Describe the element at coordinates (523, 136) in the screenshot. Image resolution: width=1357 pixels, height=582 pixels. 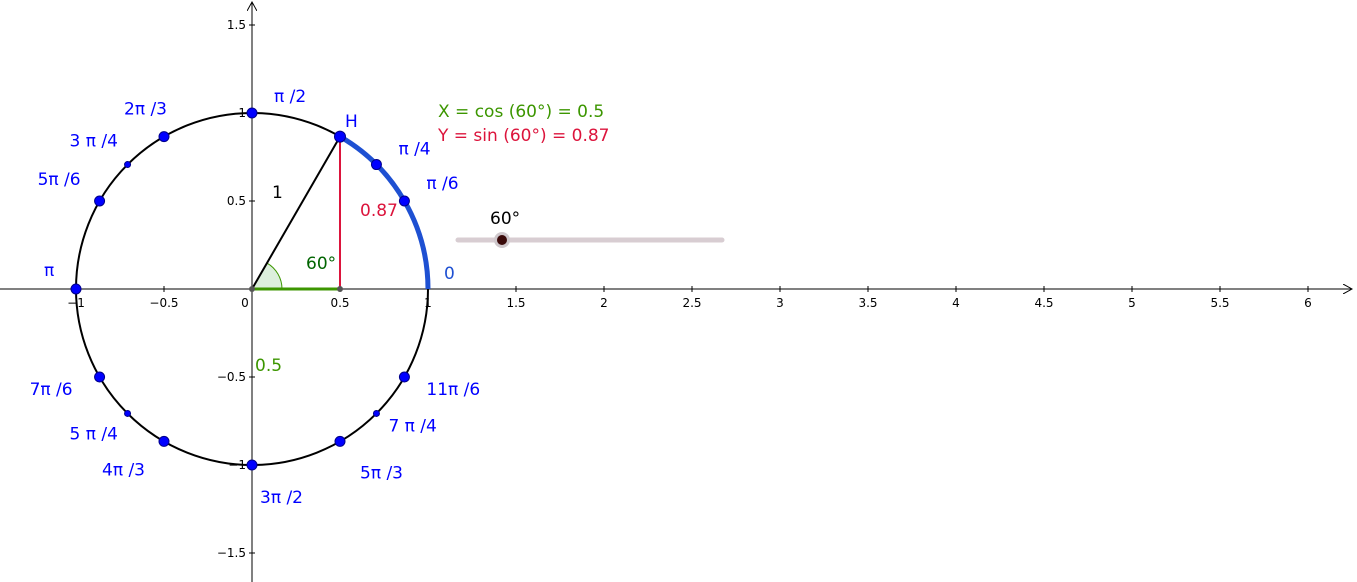
I see `y-sin-formula: Y = sin (60°) = 0.87` at that location.